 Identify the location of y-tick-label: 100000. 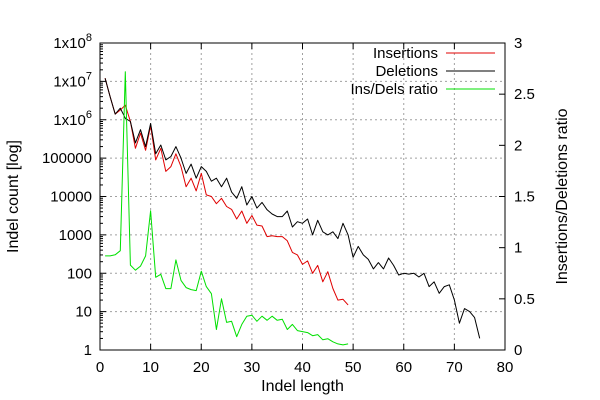
(67, 158).